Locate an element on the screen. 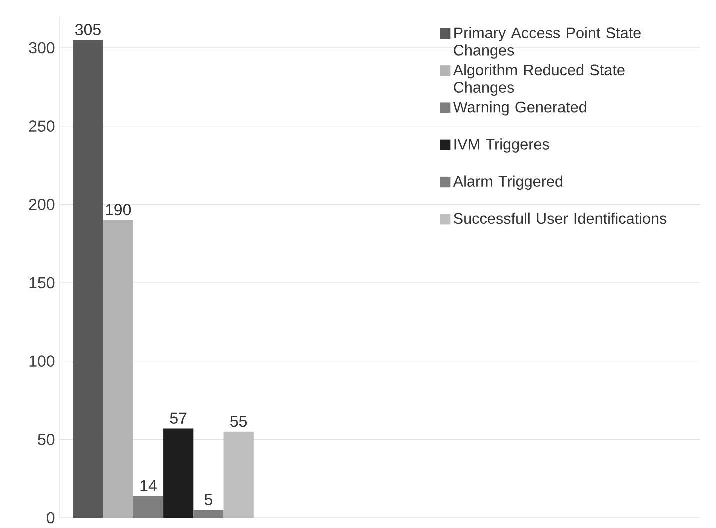 The width and height of the screenshot is (716, 528). y-tick-label: 200 is located at coordinates (42, 204).